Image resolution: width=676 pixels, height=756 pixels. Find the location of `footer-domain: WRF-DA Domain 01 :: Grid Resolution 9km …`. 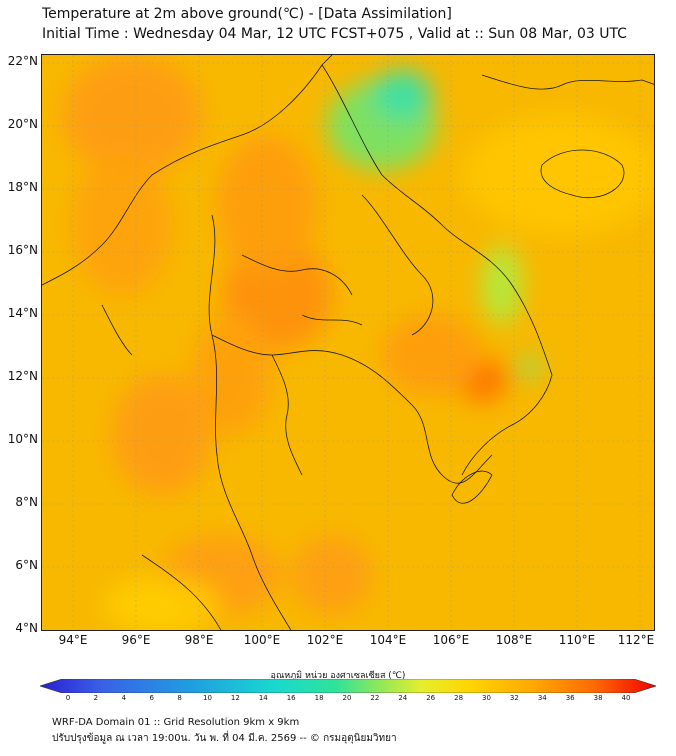

footer-domain: WRF-DA Domain 01 :: Grid Resolution 9km … is located at coordinates (176, 722).